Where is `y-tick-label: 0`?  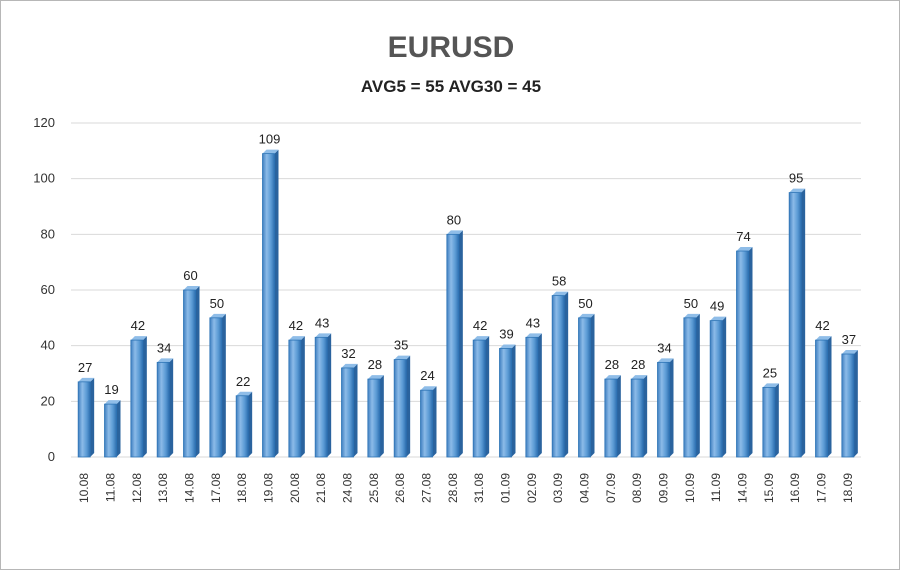
y-tick-label: 0 is located at coordinates (51, 456).